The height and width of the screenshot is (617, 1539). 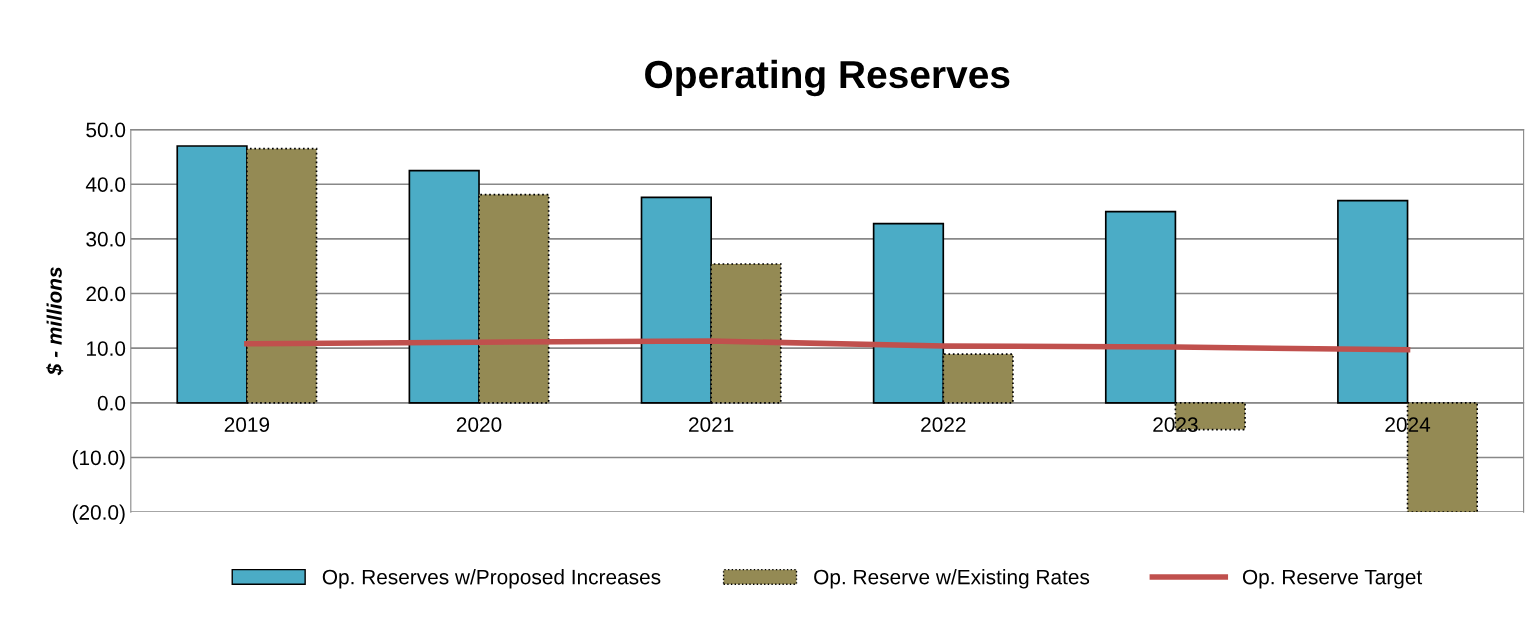 What do you see at coordinates (106, 348) in the screenshot?
I see `y-tick-label: 10.0` at bounding box center [106, 348].